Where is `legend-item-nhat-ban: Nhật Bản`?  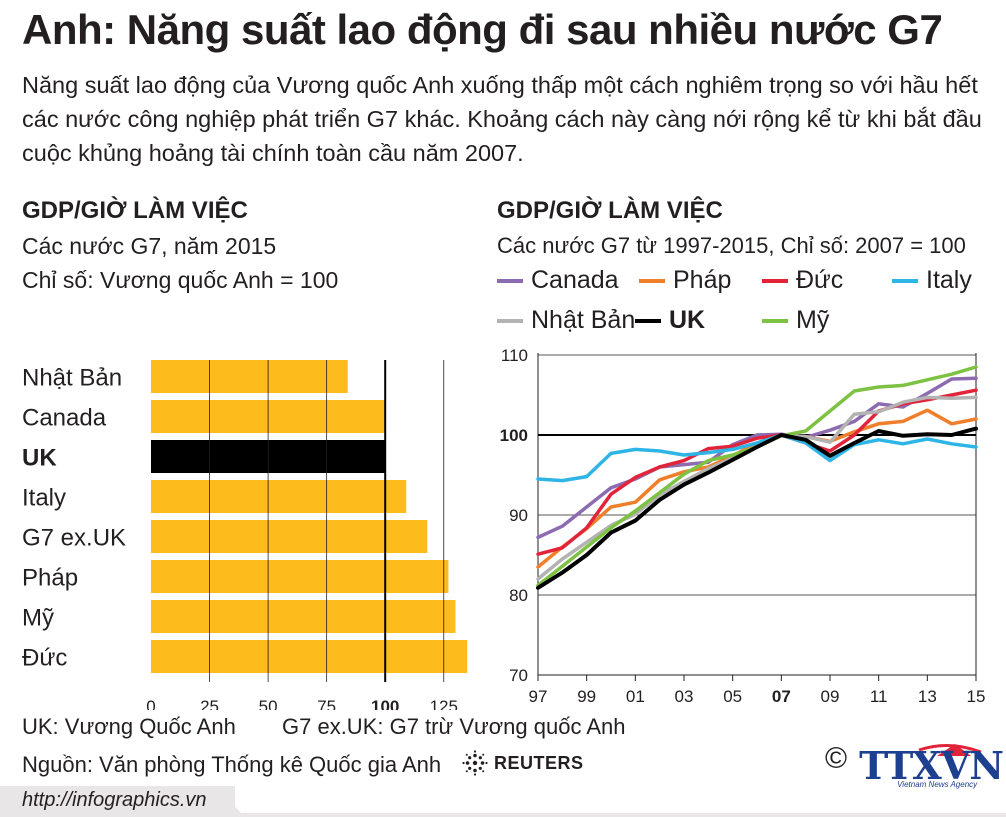 legend-item-nhat-ban: Nhật Bản is located at coordinates (566, 320).